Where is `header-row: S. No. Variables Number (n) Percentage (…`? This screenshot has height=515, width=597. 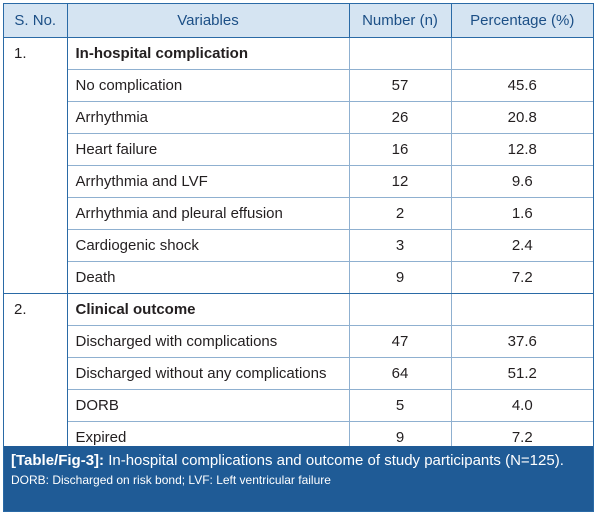 header-row: S. No. Variables Number (n) Percentage (… is located at coordinates (298, 21).